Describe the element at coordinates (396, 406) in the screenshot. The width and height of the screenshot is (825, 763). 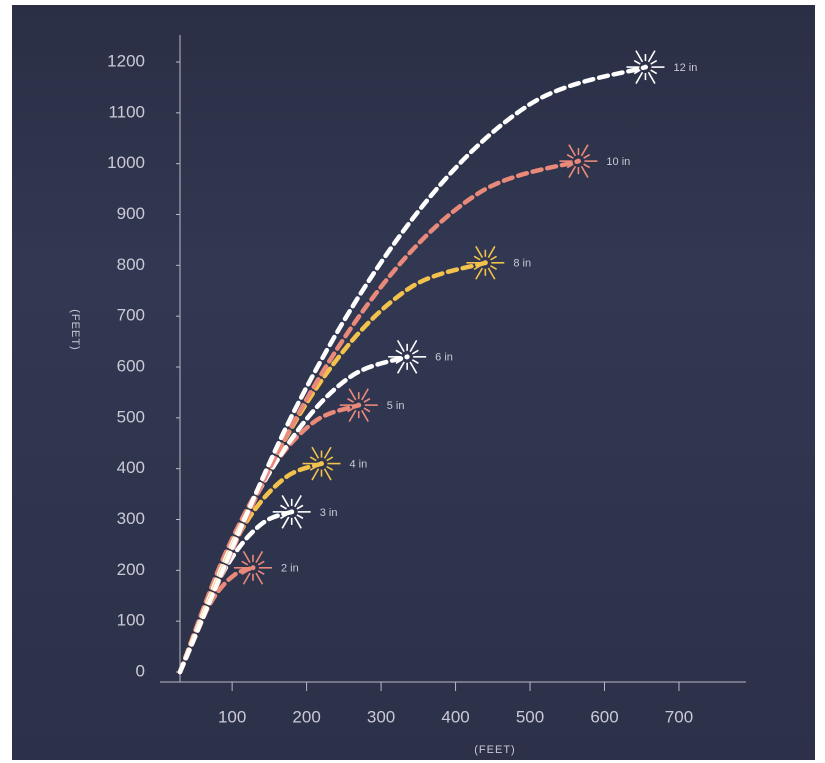
I see `burst-label: 5 in` at that location.